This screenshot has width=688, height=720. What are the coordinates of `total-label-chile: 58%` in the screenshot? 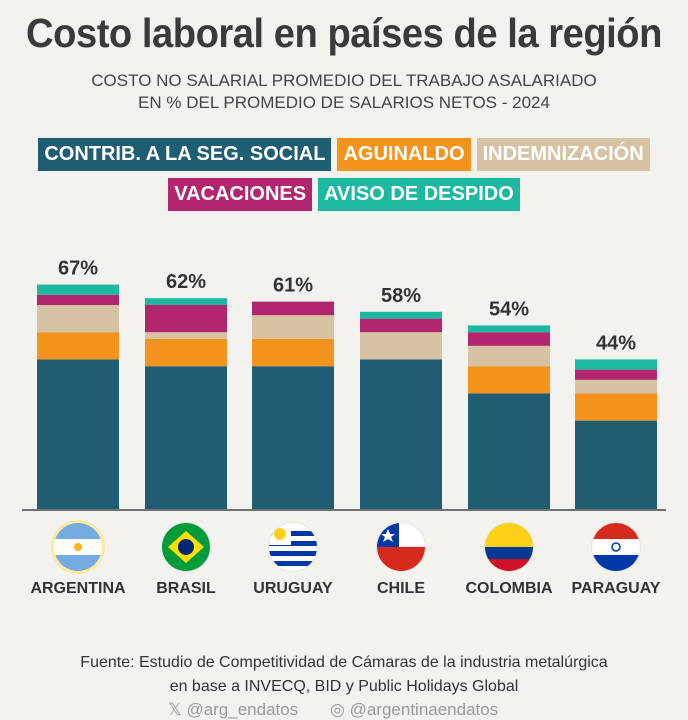 It's located at (401, 296).